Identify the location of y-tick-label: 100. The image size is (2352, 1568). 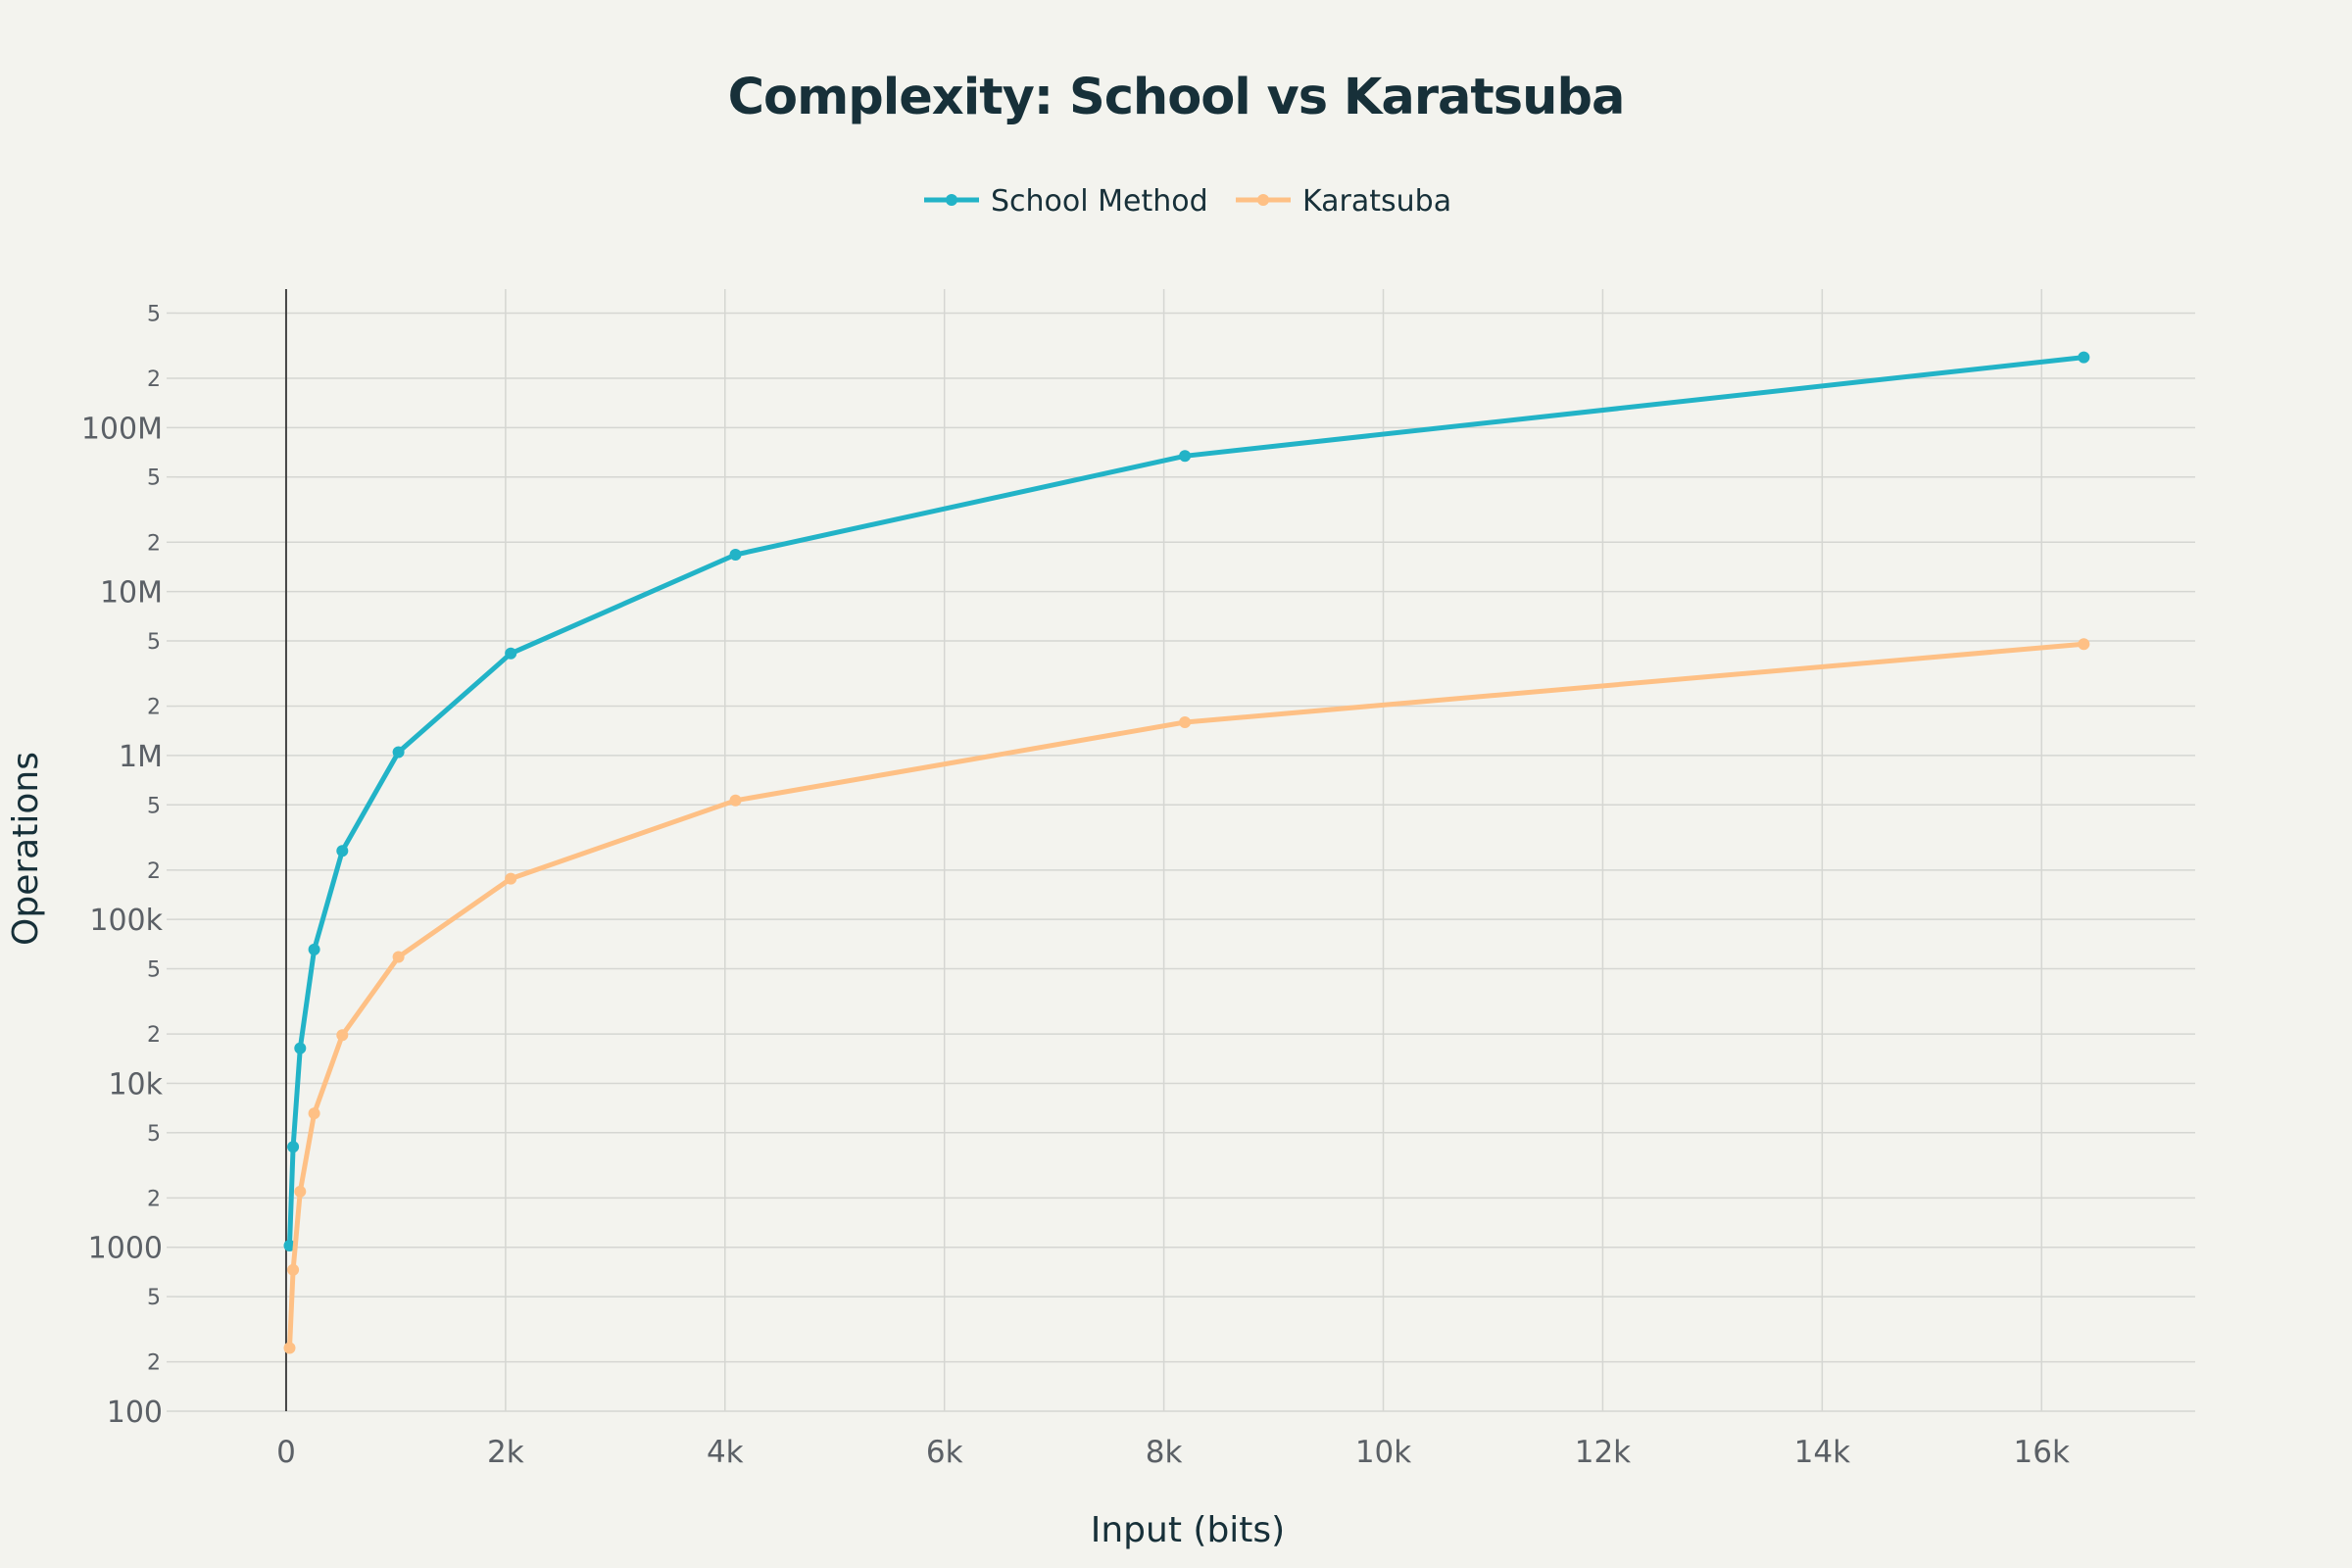
(135, 1413).